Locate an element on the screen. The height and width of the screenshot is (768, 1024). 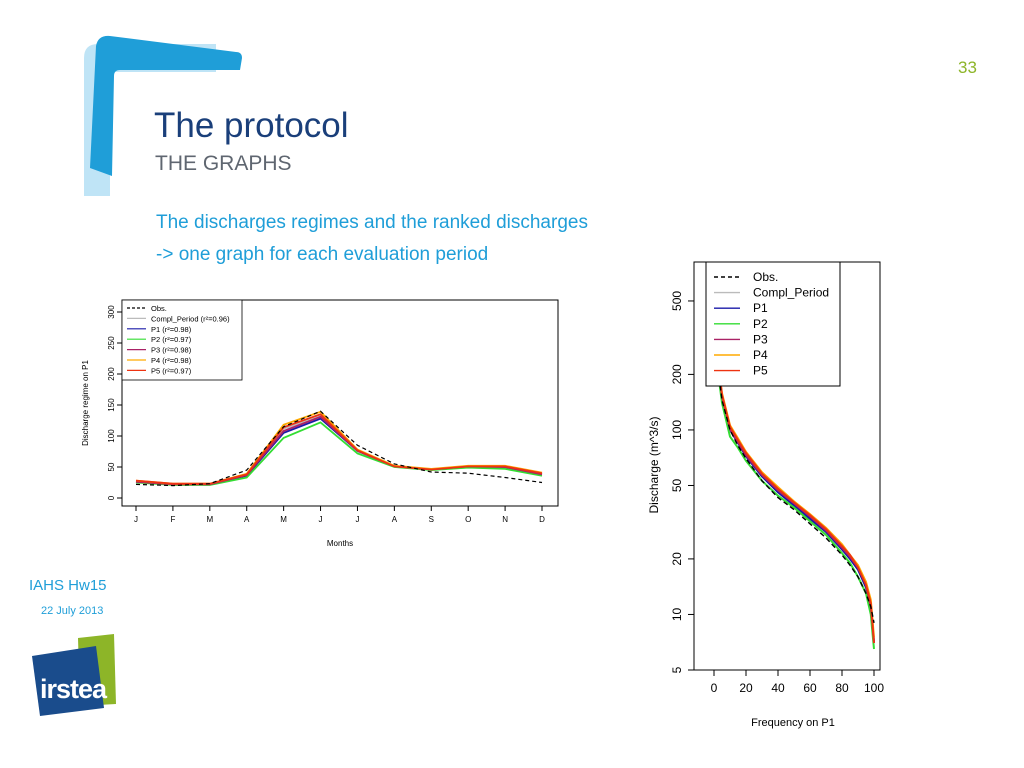
y-tick-label: 5 is located at coordinates (677, 669).